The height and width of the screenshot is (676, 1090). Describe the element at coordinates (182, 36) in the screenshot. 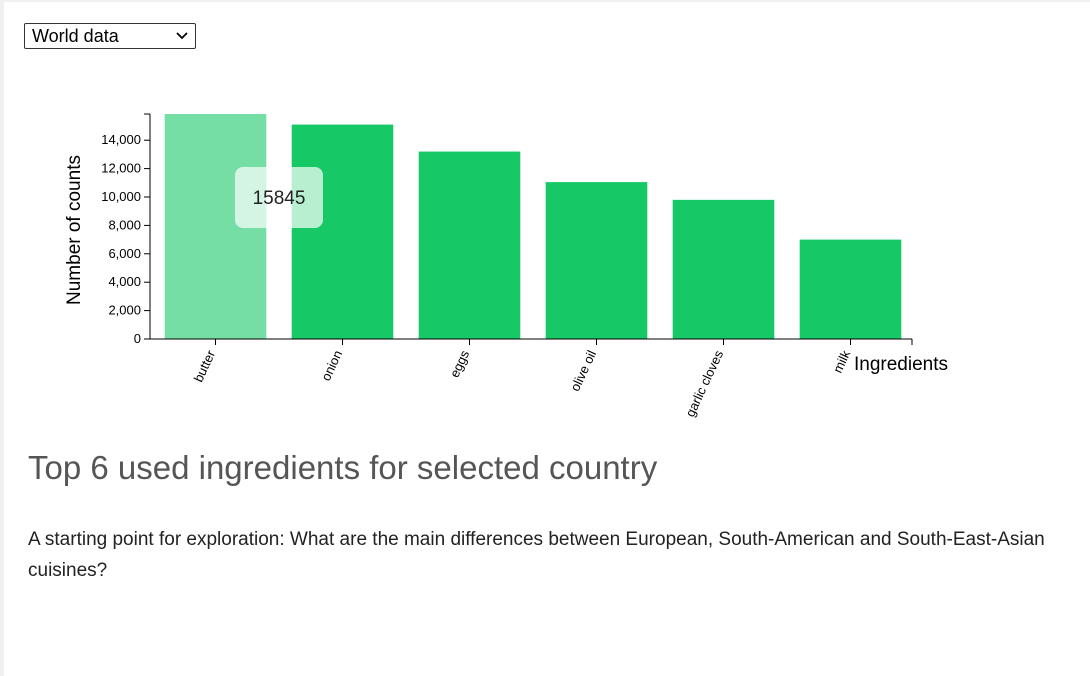

I see `chevron-down-icon` at that location.